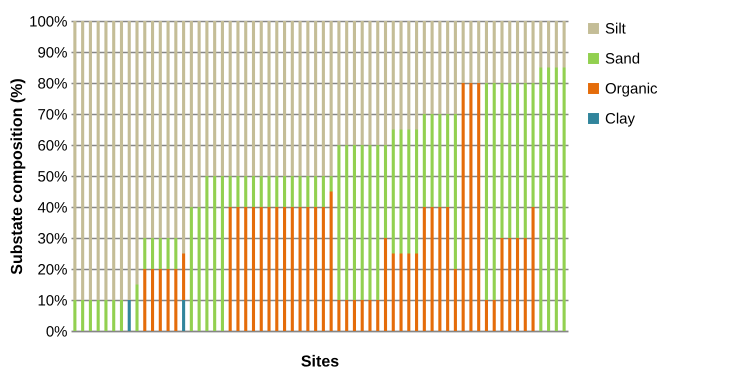 Image resolution: width=739 pixels, height=372 pixels. Describe the element at coordinates (52, 270) in the screenshot. I see `y-tick-label: 20%` at that location.